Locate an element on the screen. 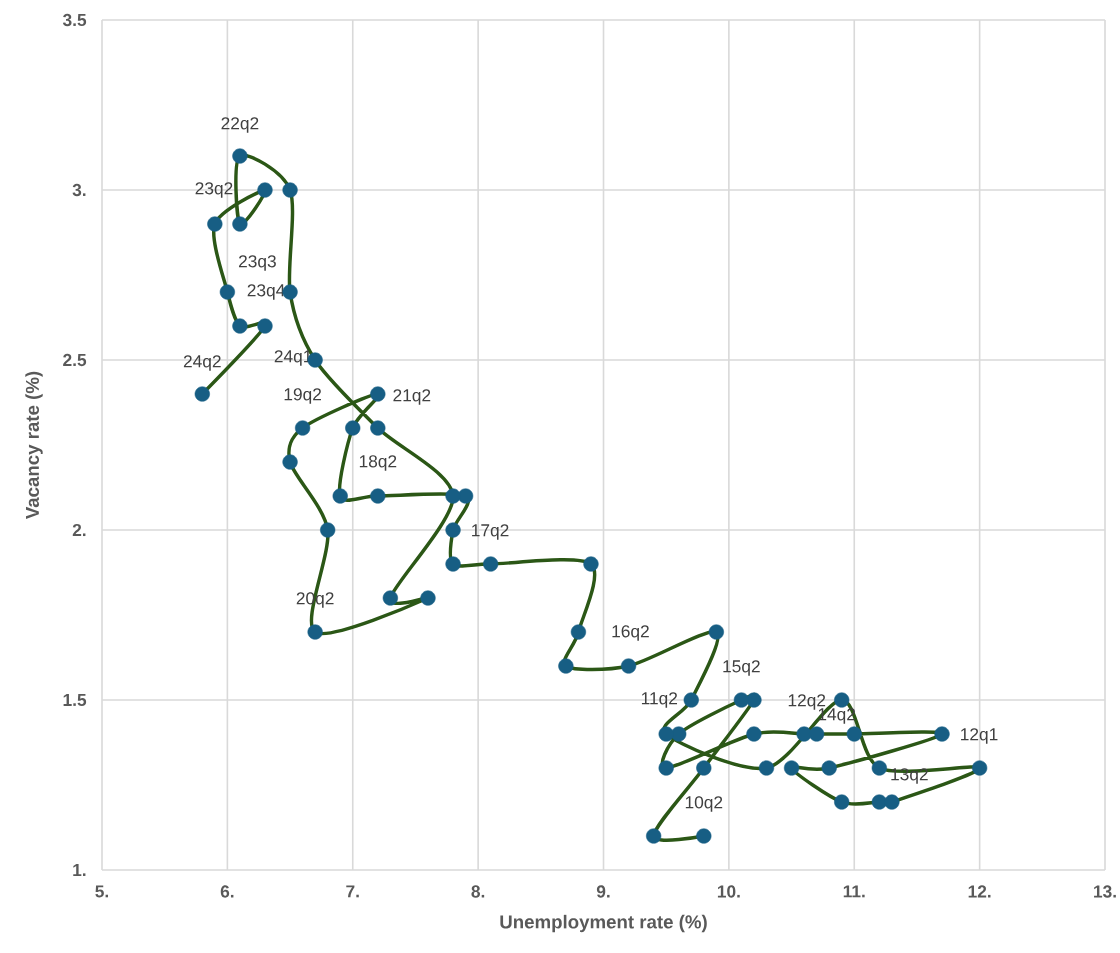  y-tick-label: 3. is located at coordinates (79, 190).